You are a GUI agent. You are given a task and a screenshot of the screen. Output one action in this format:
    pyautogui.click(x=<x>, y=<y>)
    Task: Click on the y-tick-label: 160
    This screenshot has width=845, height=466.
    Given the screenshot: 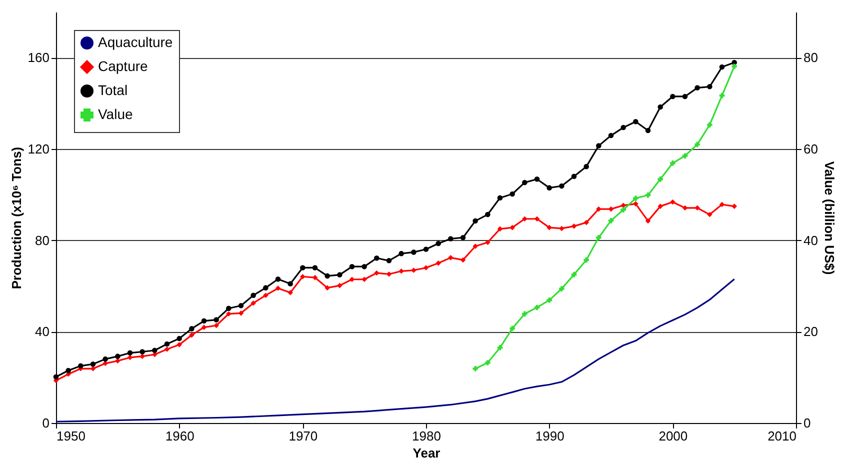 What is the action you would take?
    pyautogui.click(x=39, y=58)
    